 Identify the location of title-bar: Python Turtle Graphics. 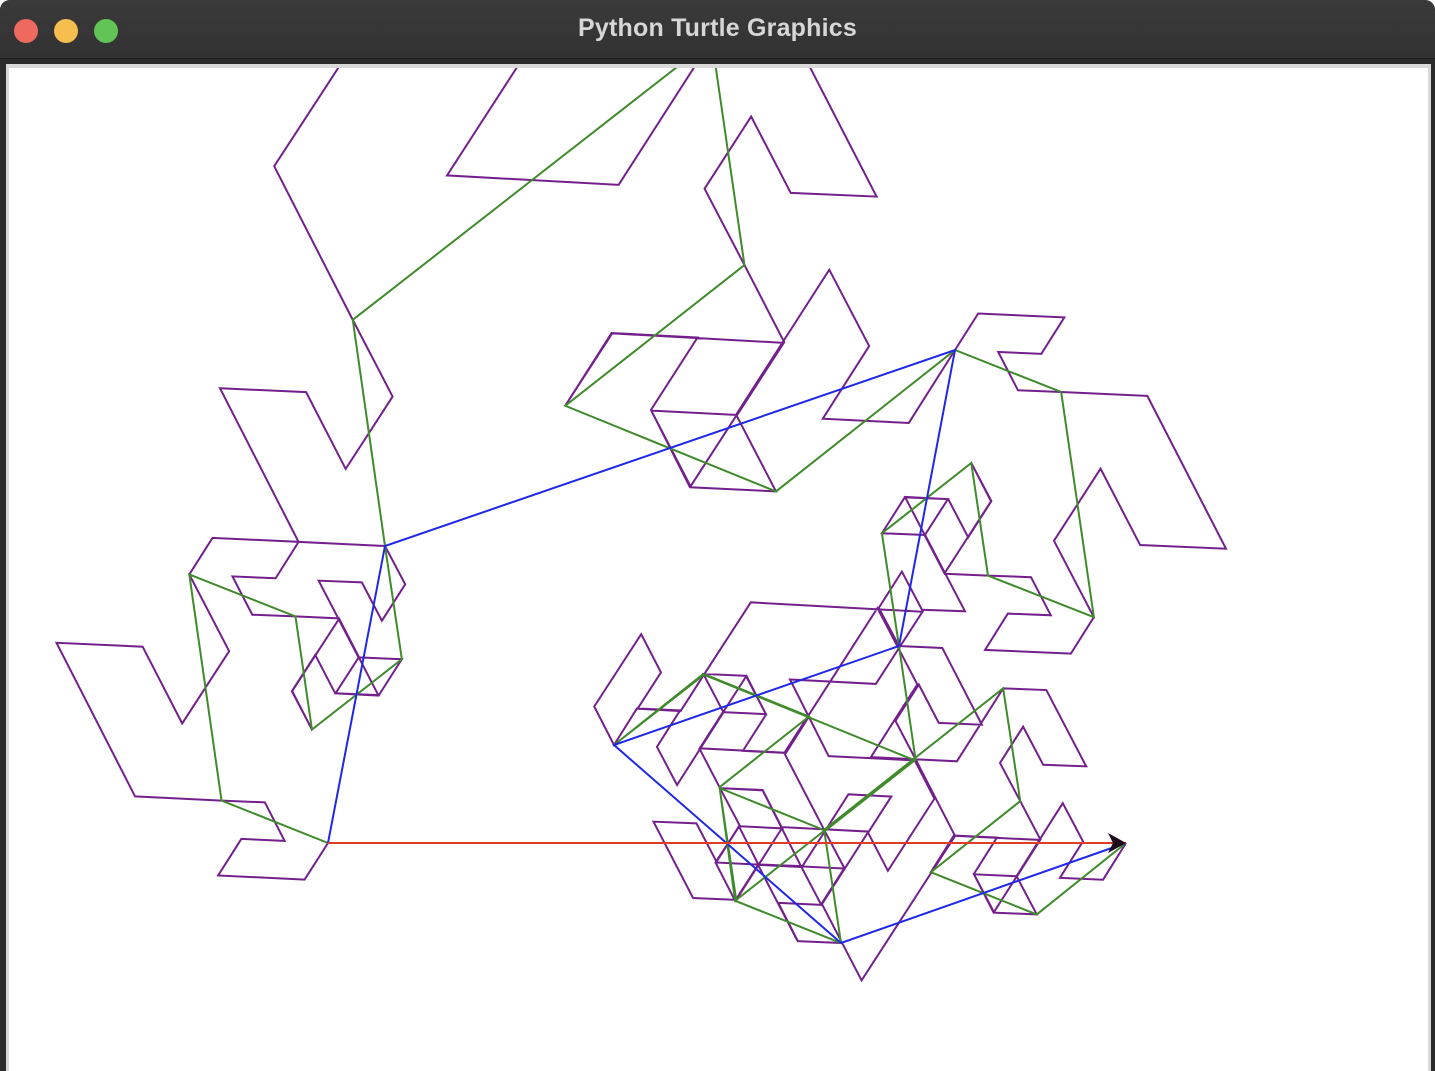
(717, 29).